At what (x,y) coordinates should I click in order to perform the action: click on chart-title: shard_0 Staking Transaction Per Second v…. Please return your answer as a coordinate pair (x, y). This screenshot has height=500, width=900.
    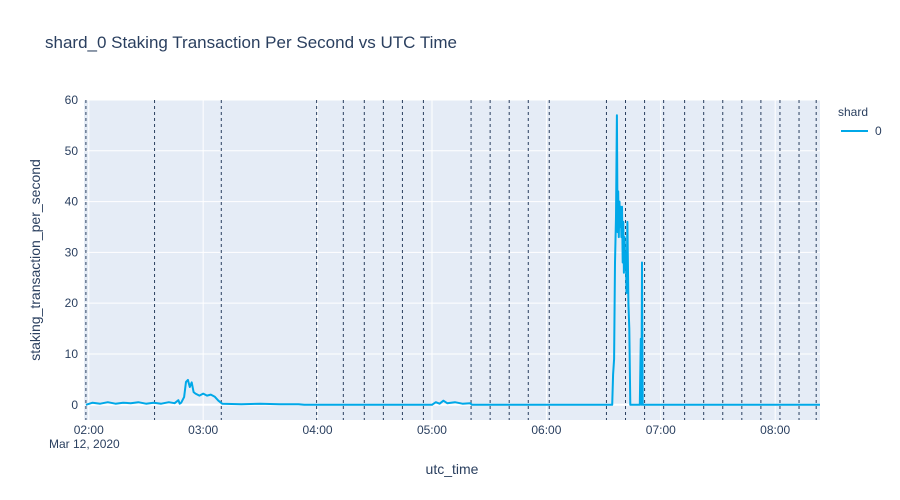
    Looking at the image, I should click on (251, 42).